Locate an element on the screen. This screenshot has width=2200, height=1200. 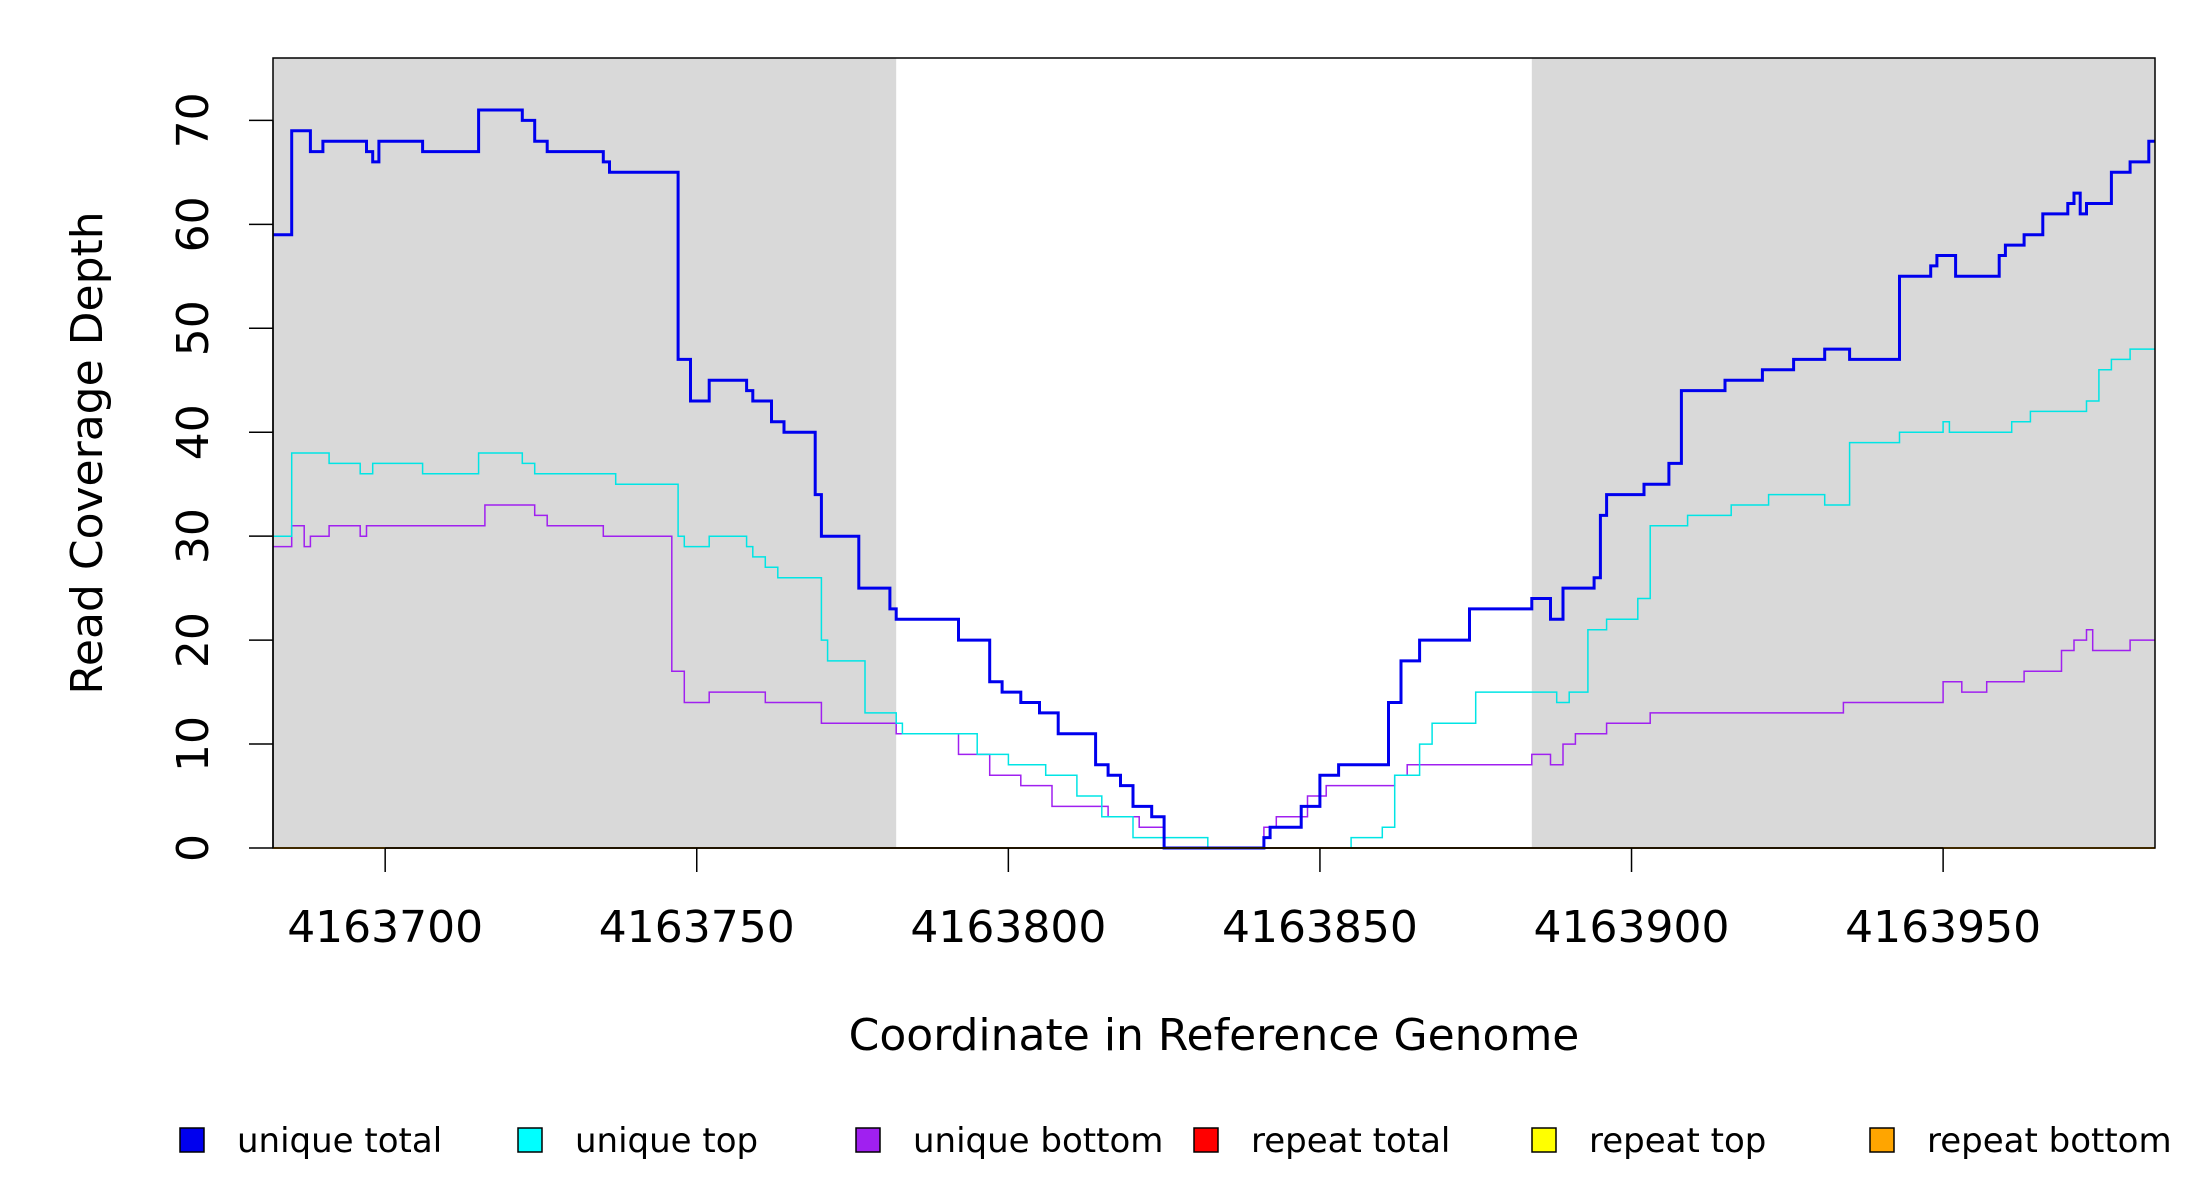
legend-item-repeat-total: repeat total is located at coordinates (1321, 1141).